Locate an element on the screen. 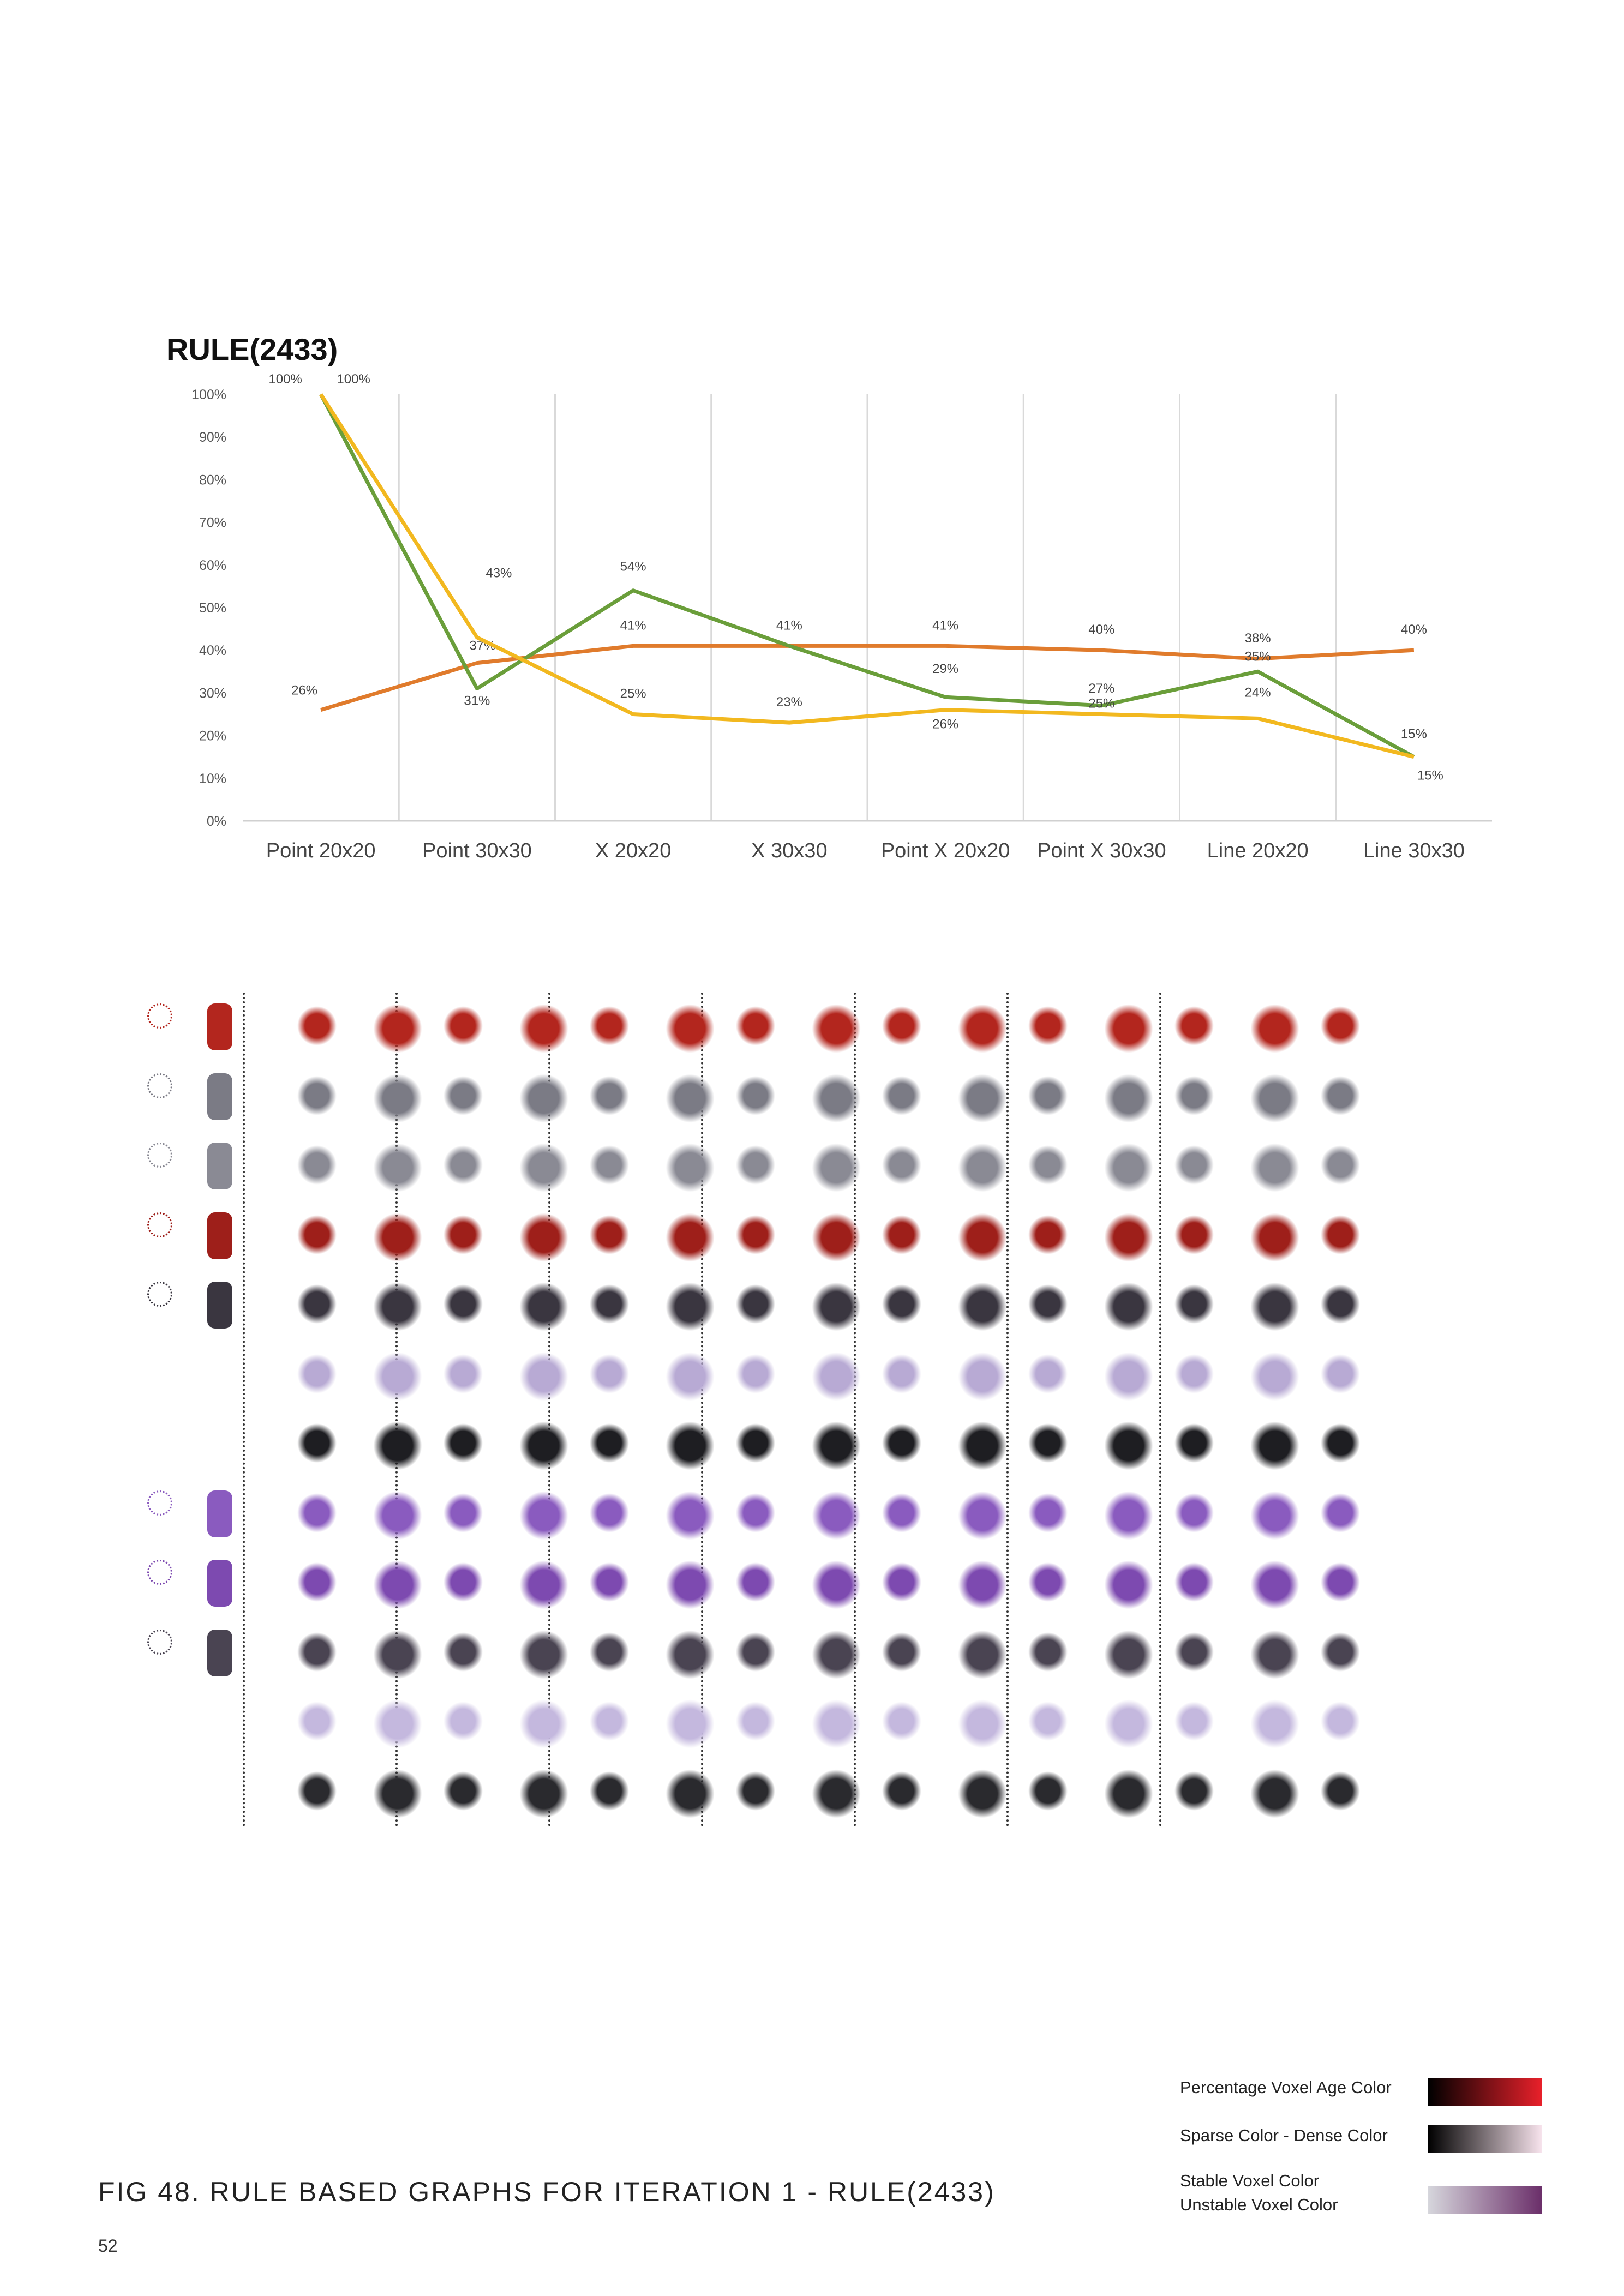 The image size is (1624, 2296). y-tick-label: 100% is located at coordinates (208, 394).